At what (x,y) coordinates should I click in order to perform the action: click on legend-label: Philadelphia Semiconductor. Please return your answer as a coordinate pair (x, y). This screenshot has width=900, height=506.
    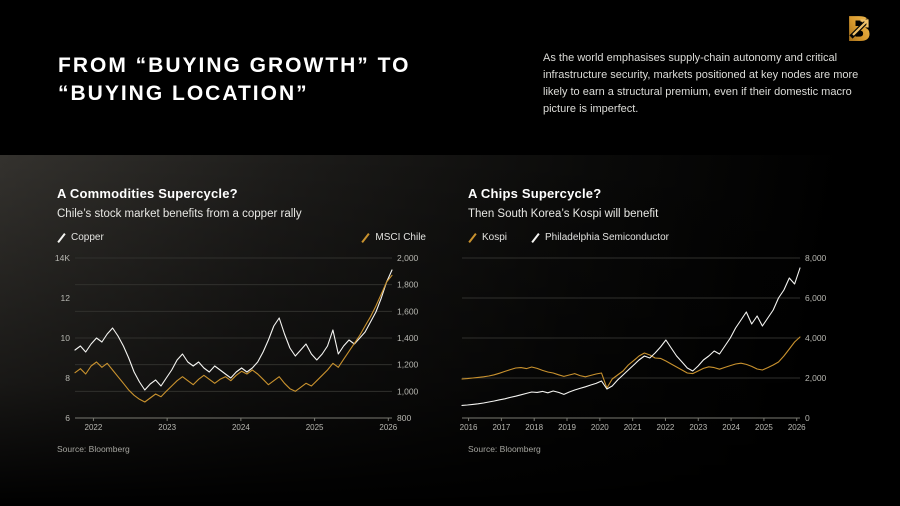
    Looking at the image, I should click on (607, 237).